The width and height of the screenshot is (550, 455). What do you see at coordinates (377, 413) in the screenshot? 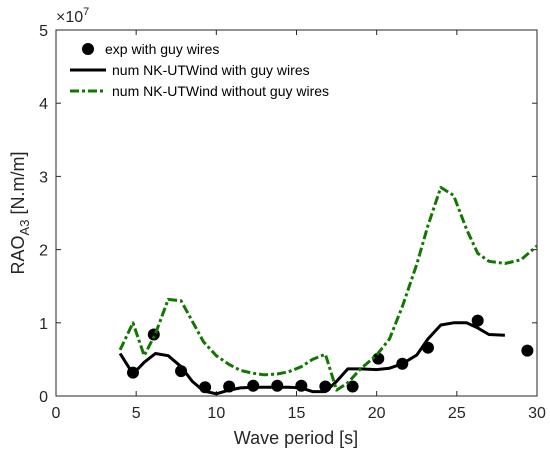
I see `x-tick-label: 20` at bounding box center [377, 413].